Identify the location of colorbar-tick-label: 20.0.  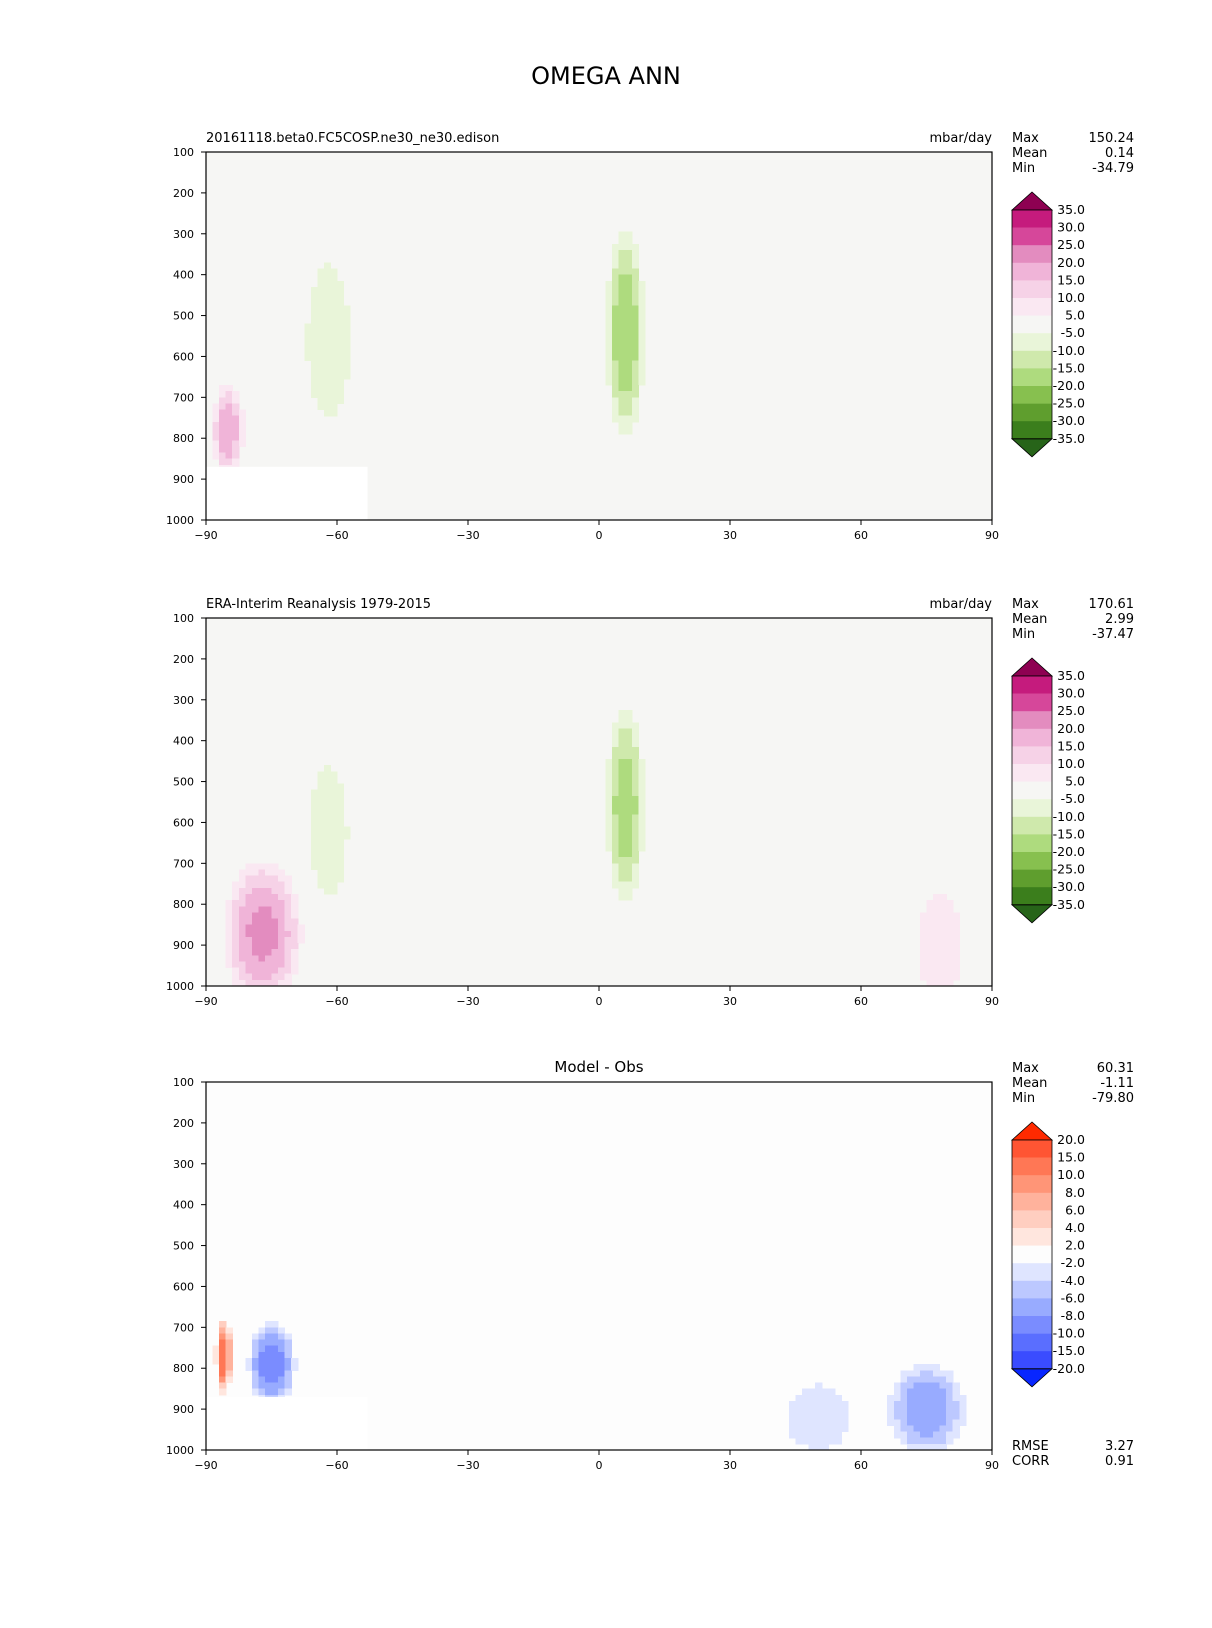
(1071, 262).